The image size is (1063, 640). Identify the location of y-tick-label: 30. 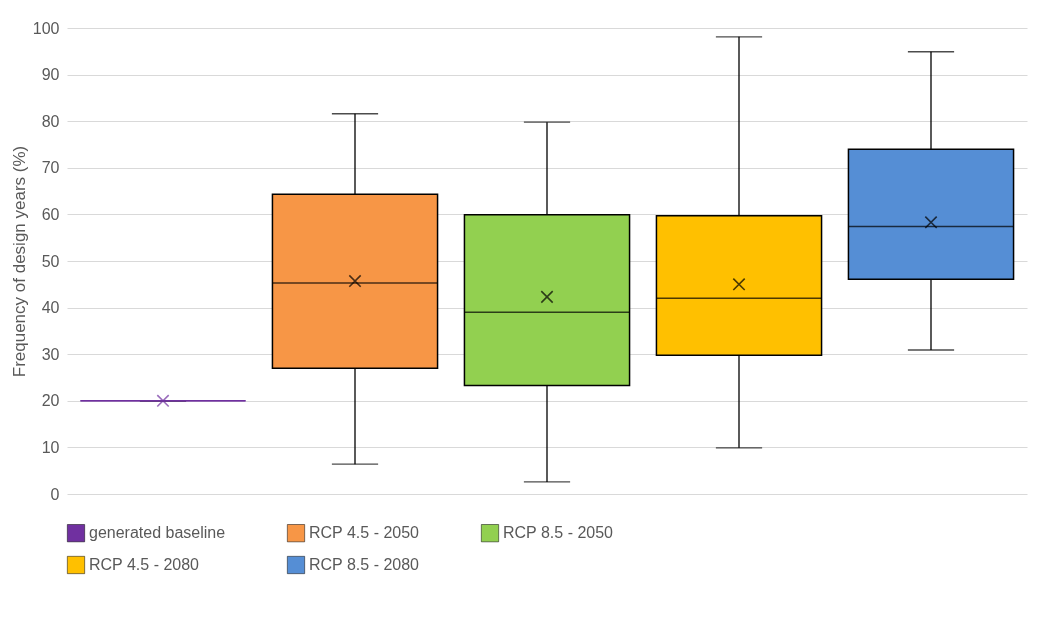
(50, 354).